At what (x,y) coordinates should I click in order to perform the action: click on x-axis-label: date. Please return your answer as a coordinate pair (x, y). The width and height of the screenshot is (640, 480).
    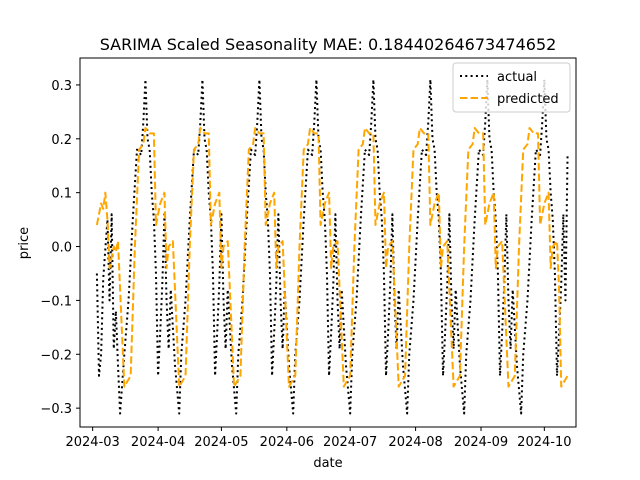
    Looking at the image, I should click on (327, 463).